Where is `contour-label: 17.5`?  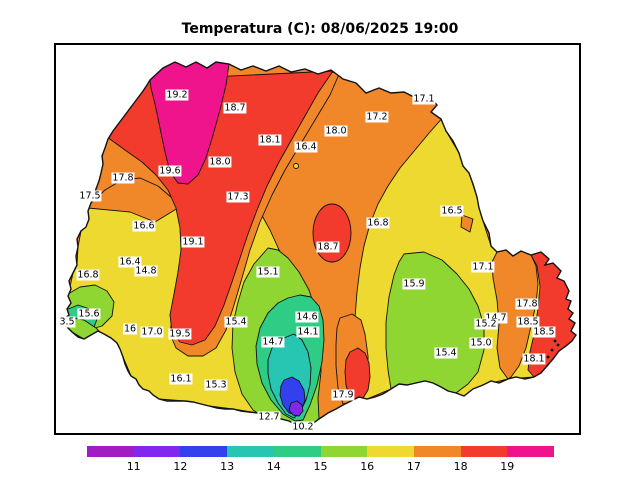 contour-label: 17.5 is located at coordinates (90, 196).